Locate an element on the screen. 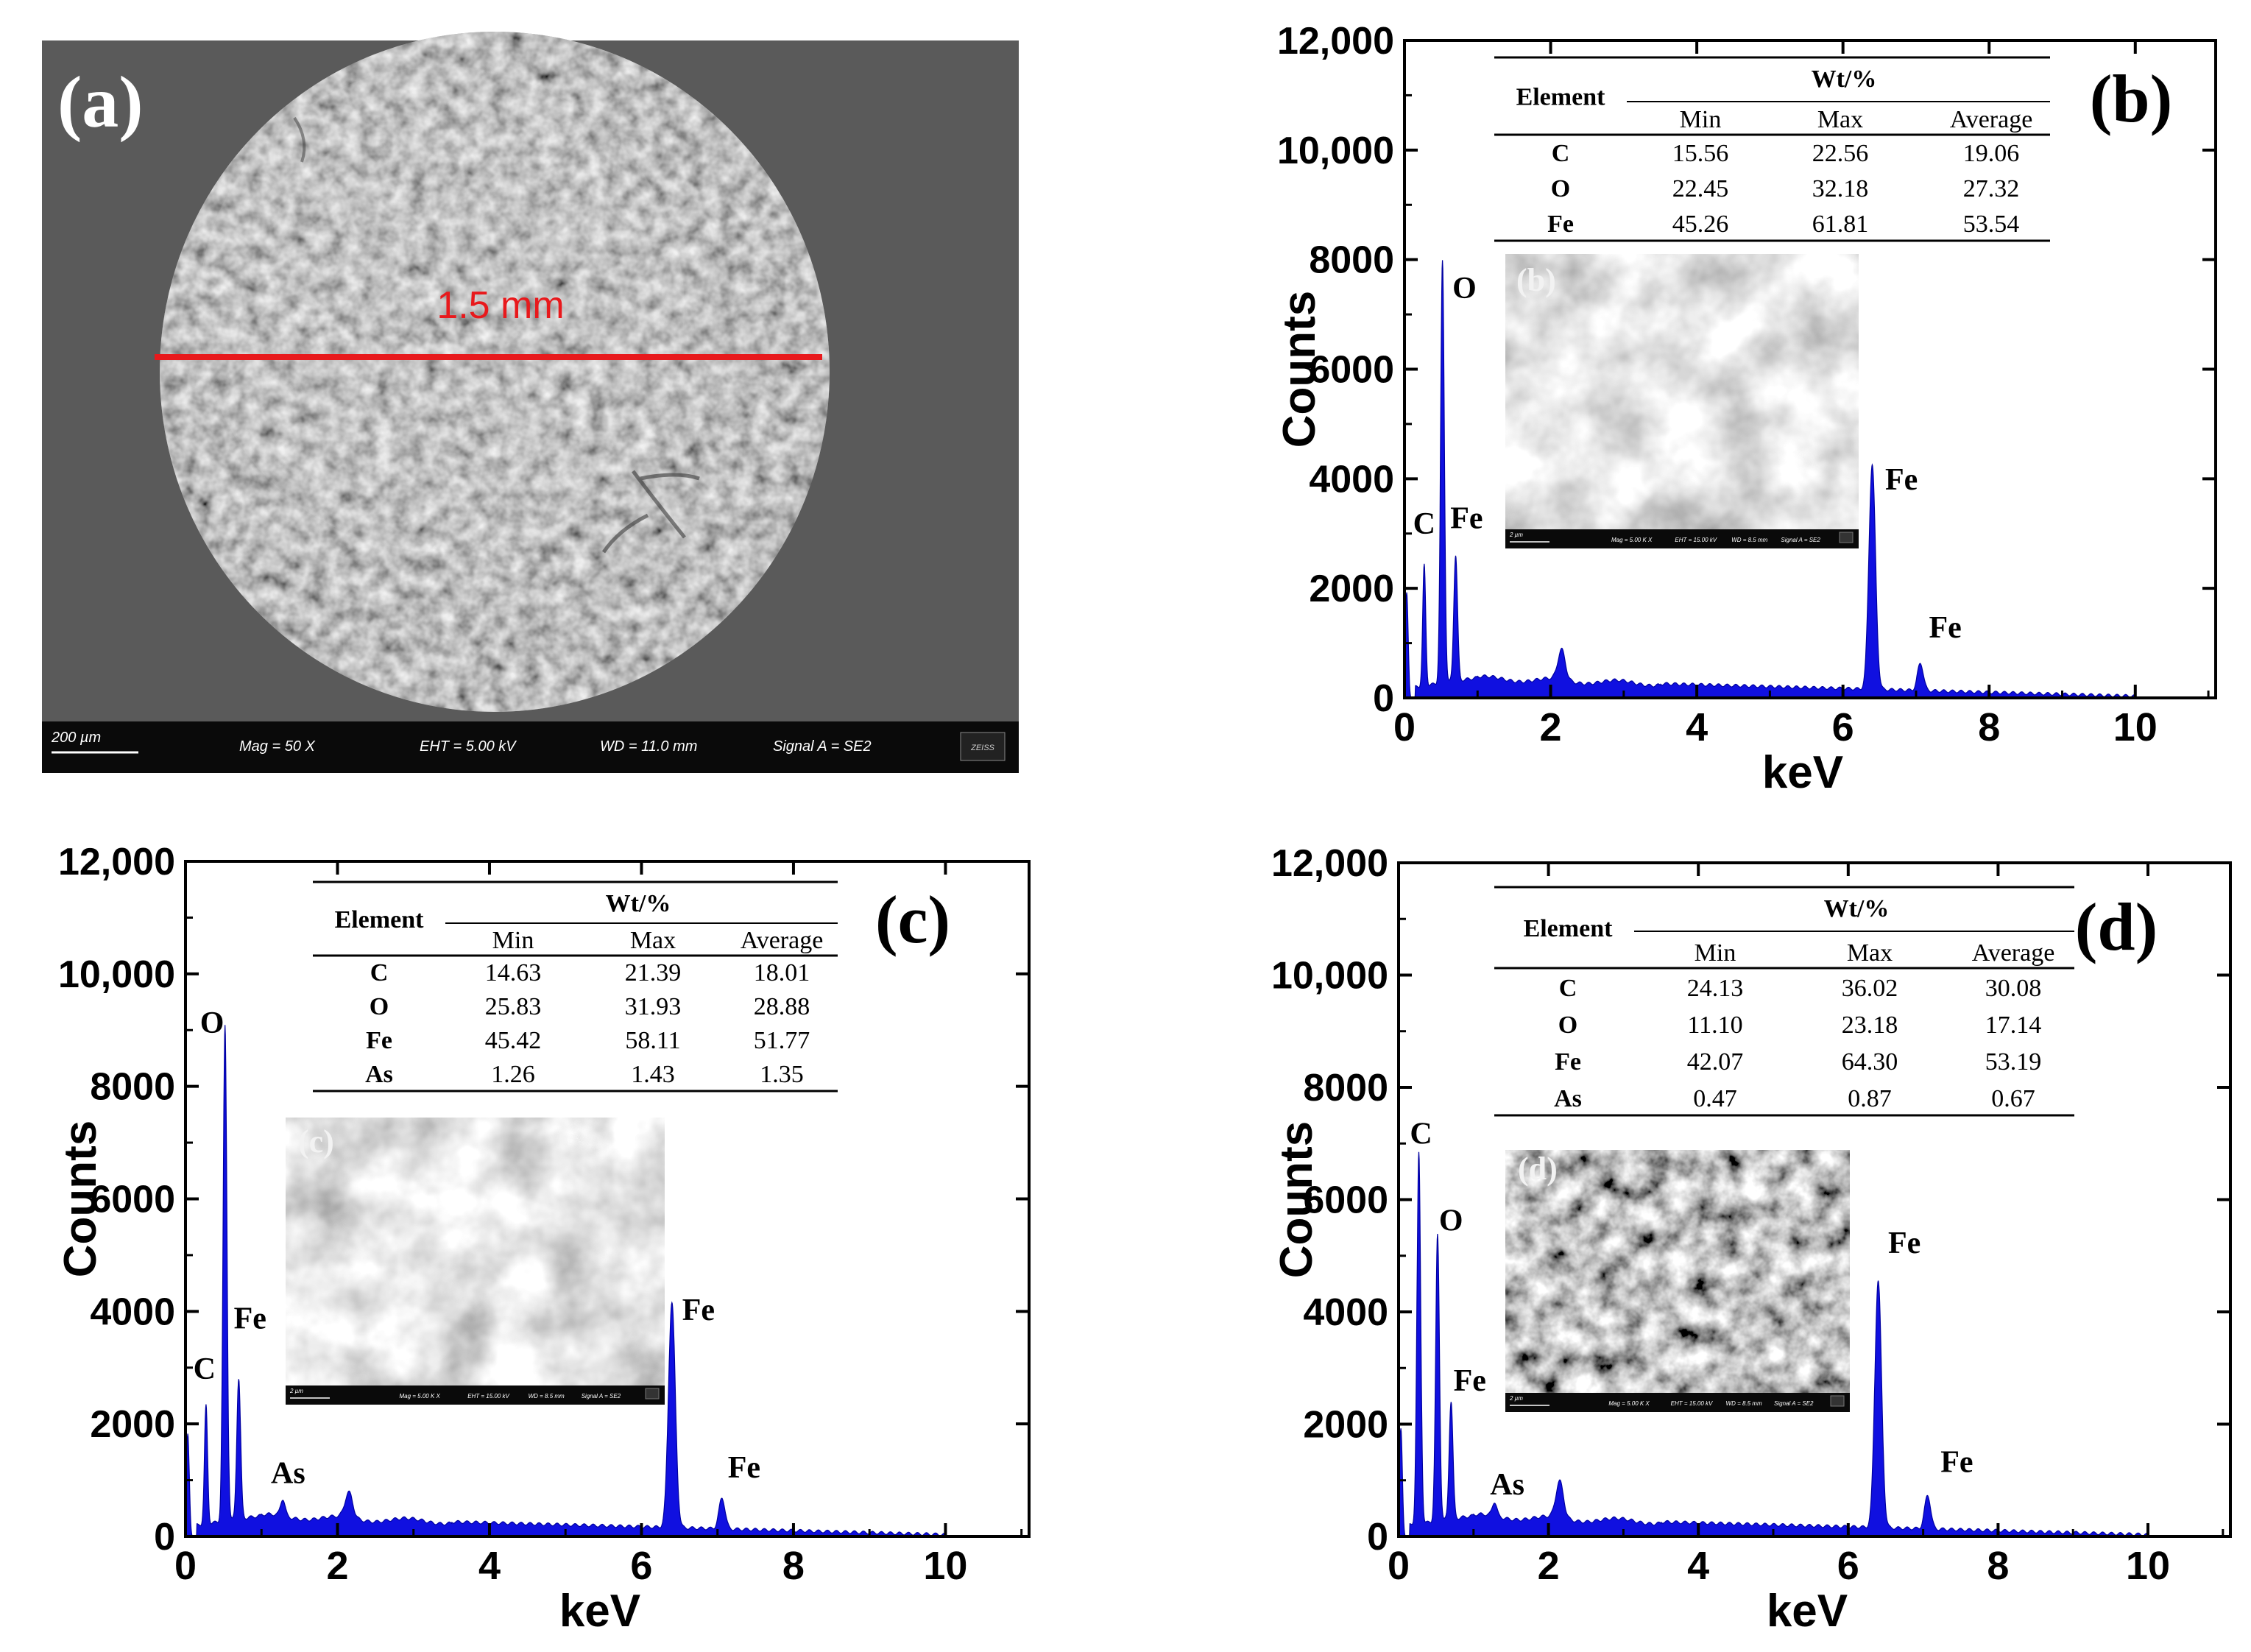  table-cell-average: 17.14 is located at coordinates (2013, 1025).